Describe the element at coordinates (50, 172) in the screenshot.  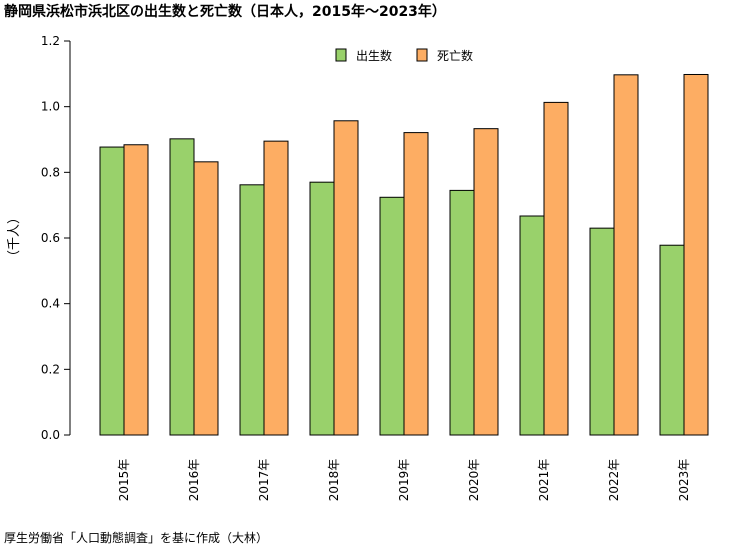
I see `y-tick-label: 0.8` at that location.